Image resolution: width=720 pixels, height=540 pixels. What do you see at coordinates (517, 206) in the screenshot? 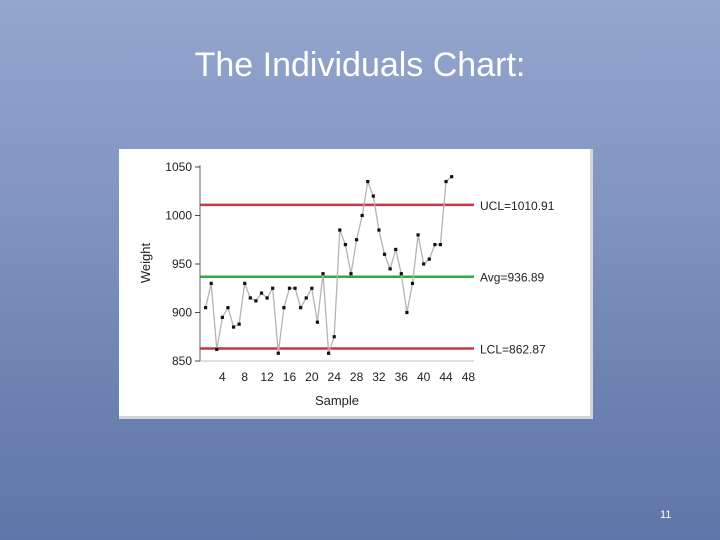
I see `ucl-label: UCL=1010.91` at bounding box center [517, 206].